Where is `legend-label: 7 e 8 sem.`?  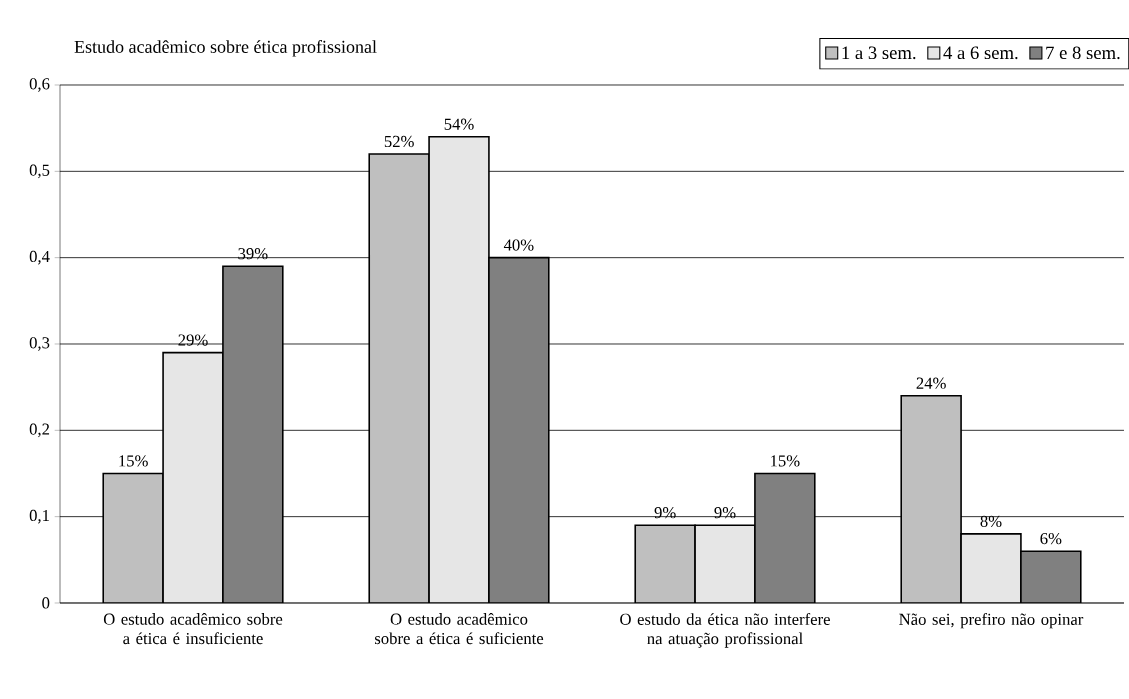
legend-label: 7 e 8 sem. is located at coordinates (1083, 53).